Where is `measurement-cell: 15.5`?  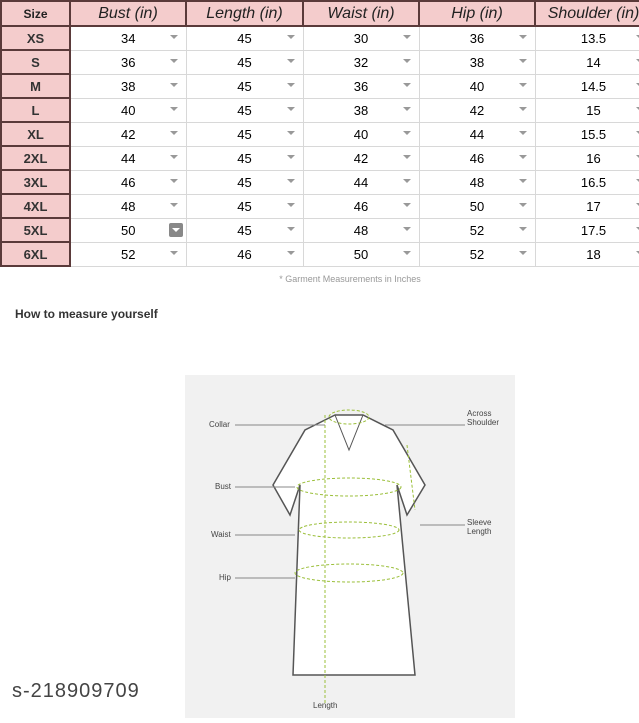
measurement-cell: 15.5 is located at coordinates (587, 134).